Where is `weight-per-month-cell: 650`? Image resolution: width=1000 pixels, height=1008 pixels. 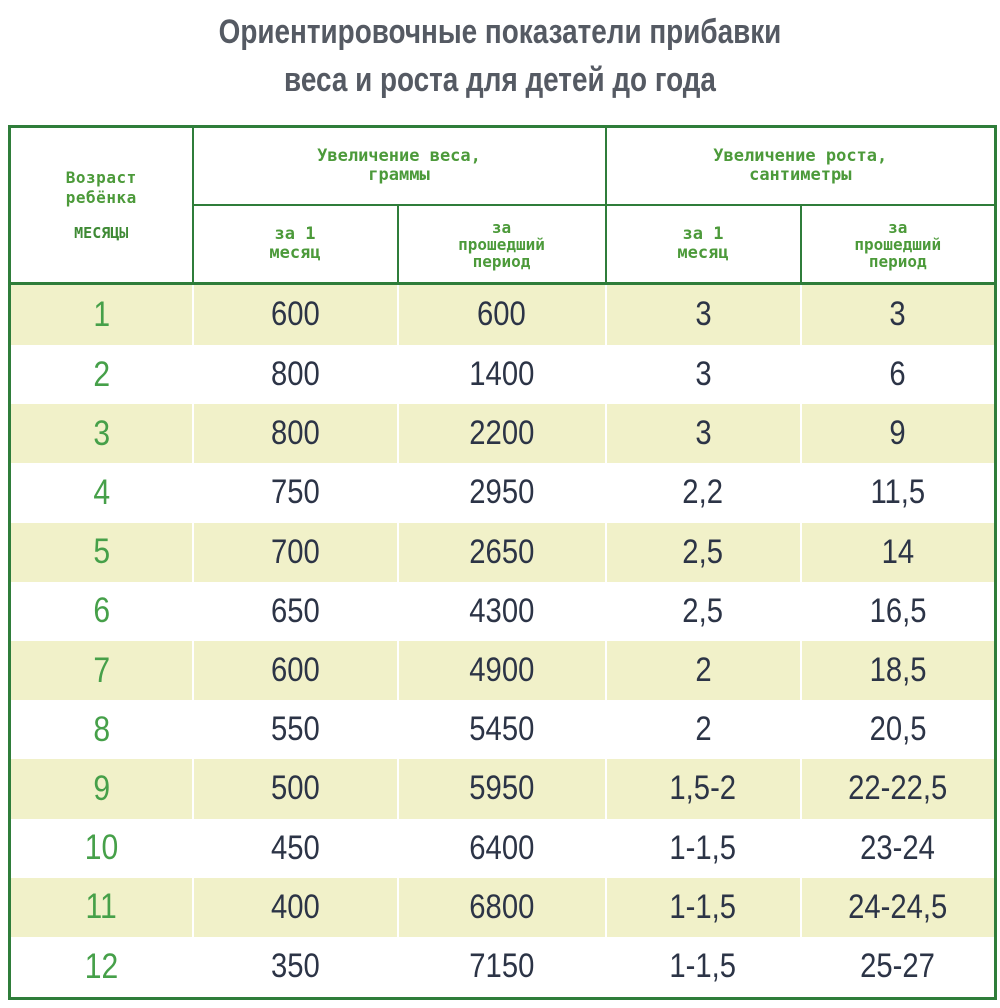 weight-per-month-cell: 650 is located at coordinates (295, 611).